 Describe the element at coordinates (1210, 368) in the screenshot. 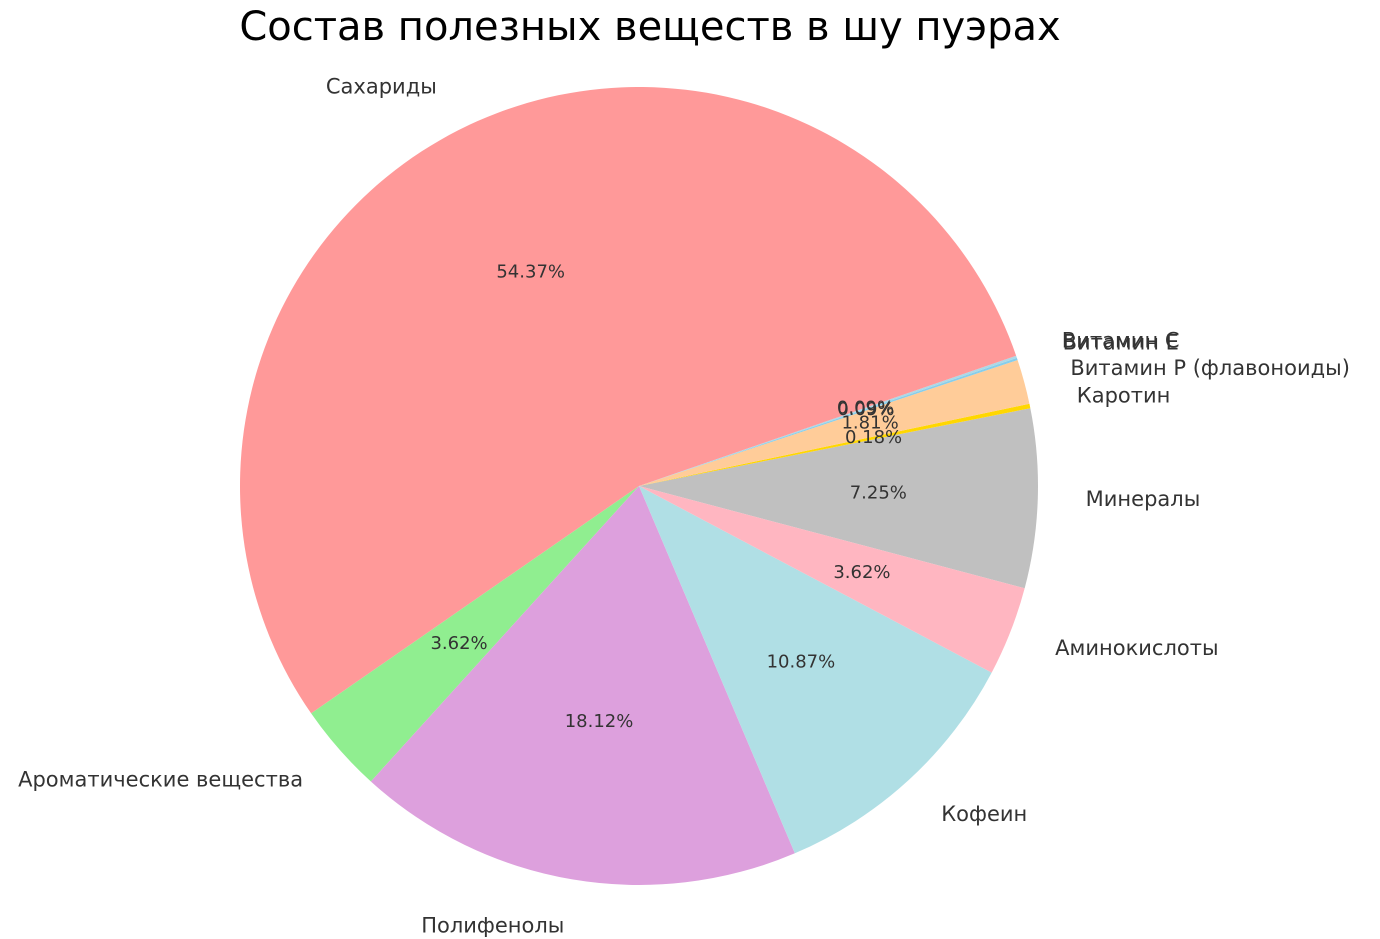

I see `slice-label-2: Витамин Р (флавоноиды)` at that location.